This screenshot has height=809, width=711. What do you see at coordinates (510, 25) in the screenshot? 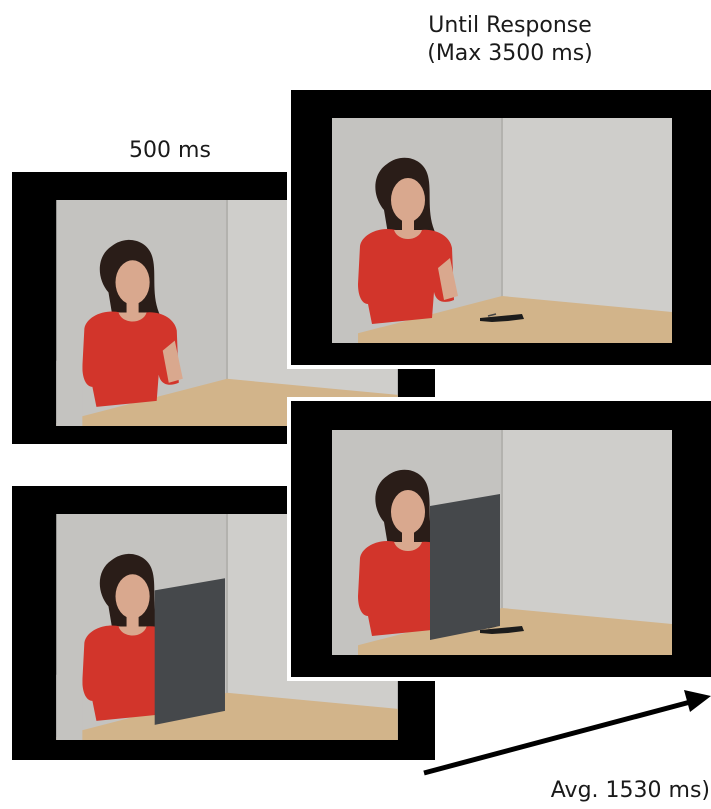
I see `until-response-label: Until Response` at bounding box center [510, 25].